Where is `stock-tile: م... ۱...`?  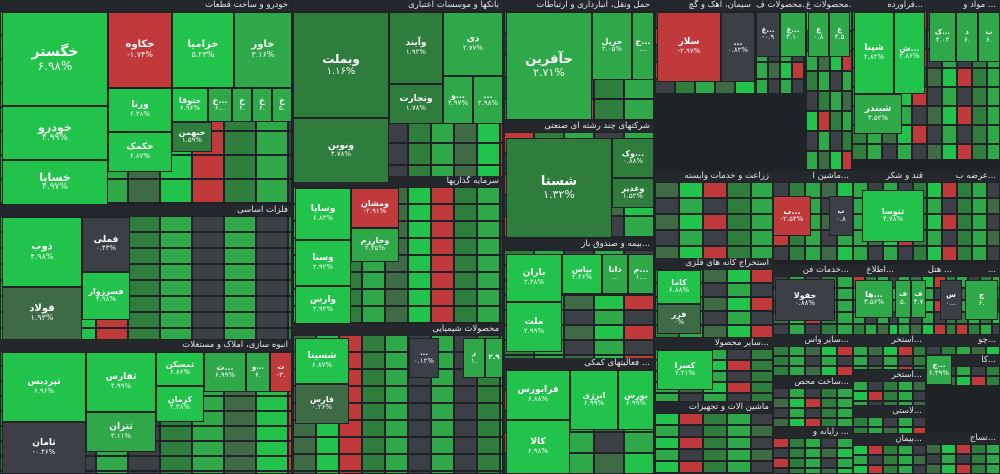
stock-tile: م... ۱... is located at coordinates (641, 274).